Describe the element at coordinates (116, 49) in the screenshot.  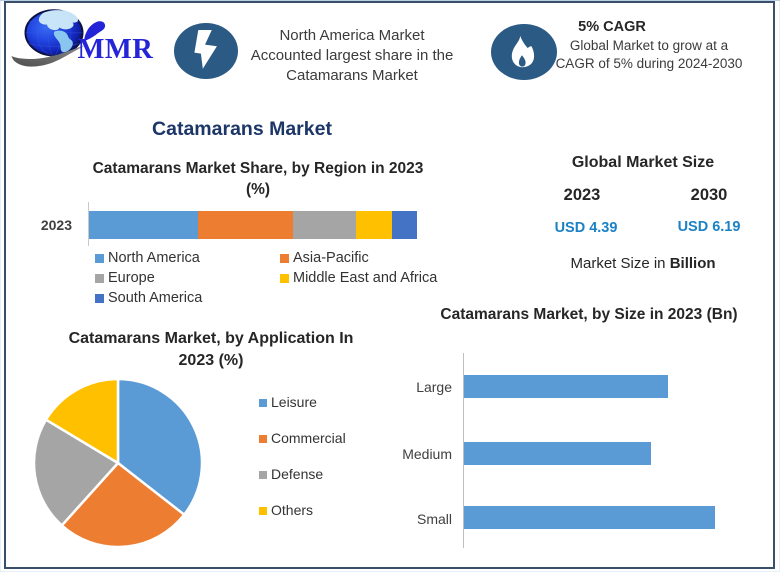
I see `svg-text: MMR` at that location.